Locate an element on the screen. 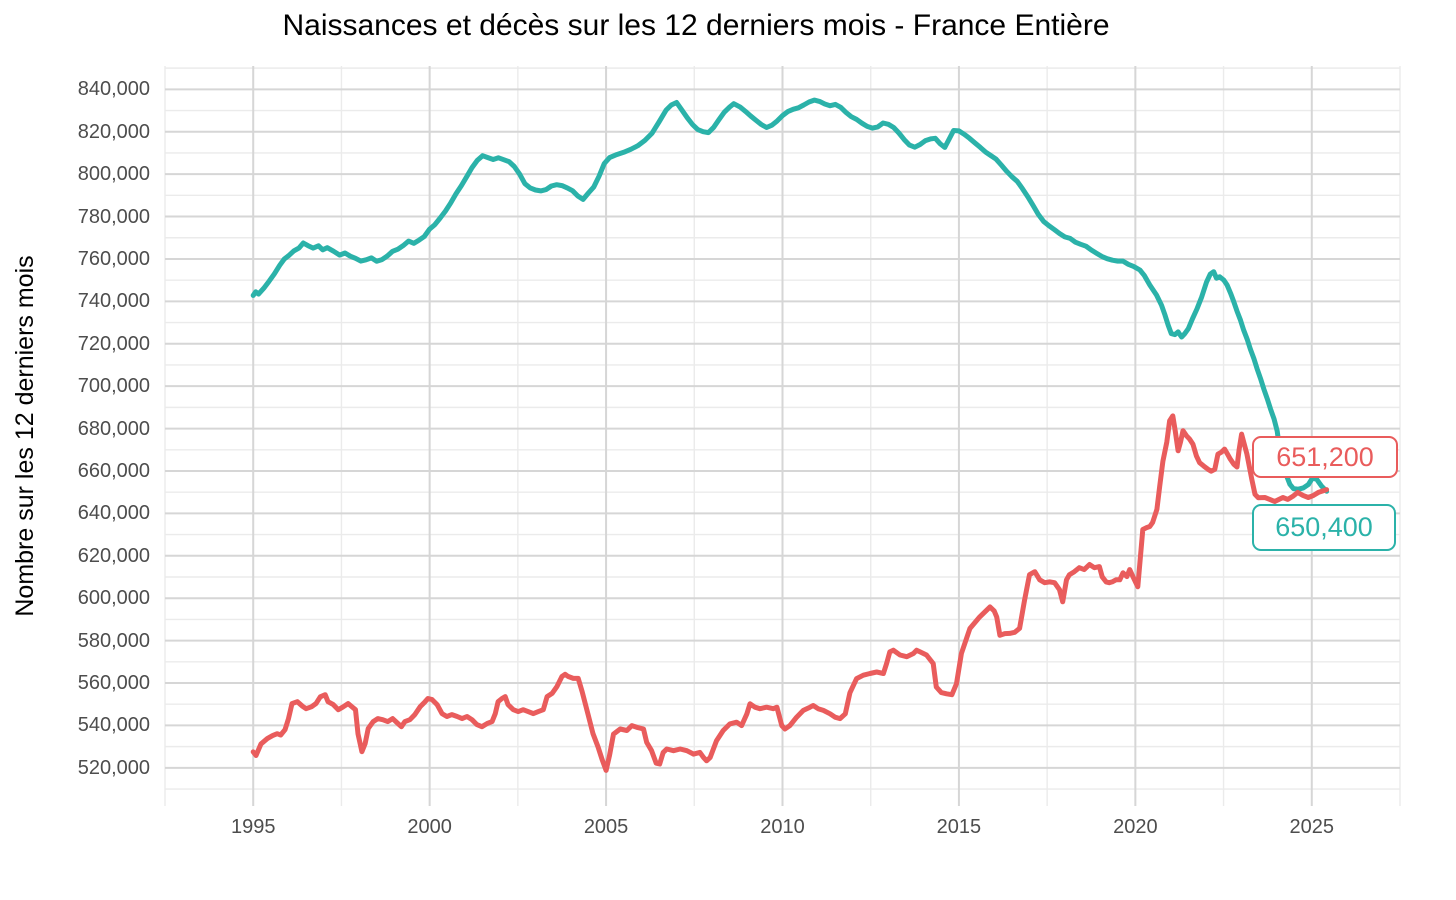 The width and height of the screenshot is (1456, 900). y-tick-label: 700,000 is located at coordinates (113, 386).